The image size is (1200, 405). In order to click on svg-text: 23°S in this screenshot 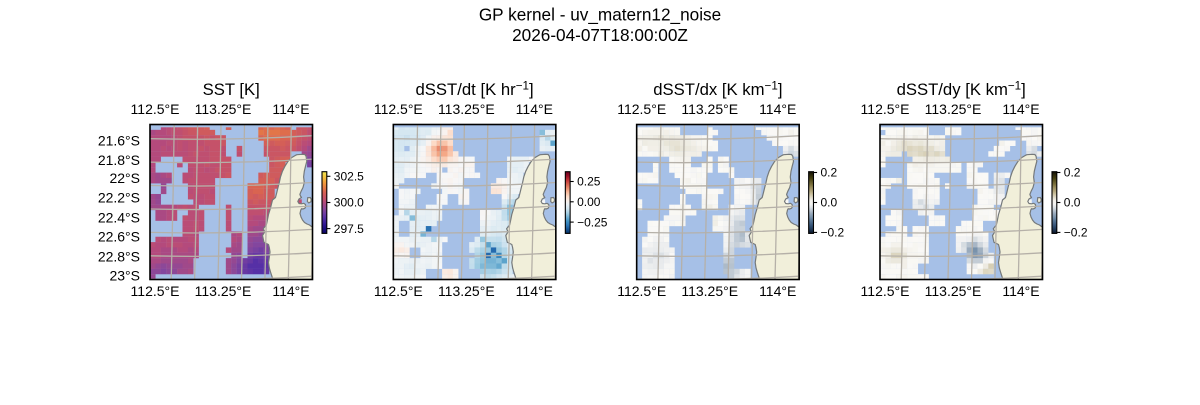, I will do `click(124, 276)`.